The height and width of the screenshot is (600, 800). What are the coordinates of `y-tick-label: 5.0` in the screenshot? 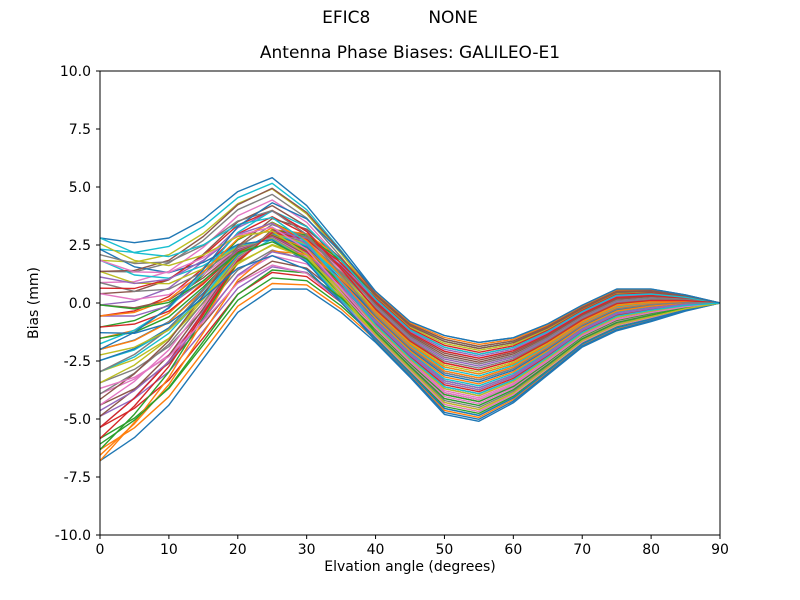 It's located at (80, 188).